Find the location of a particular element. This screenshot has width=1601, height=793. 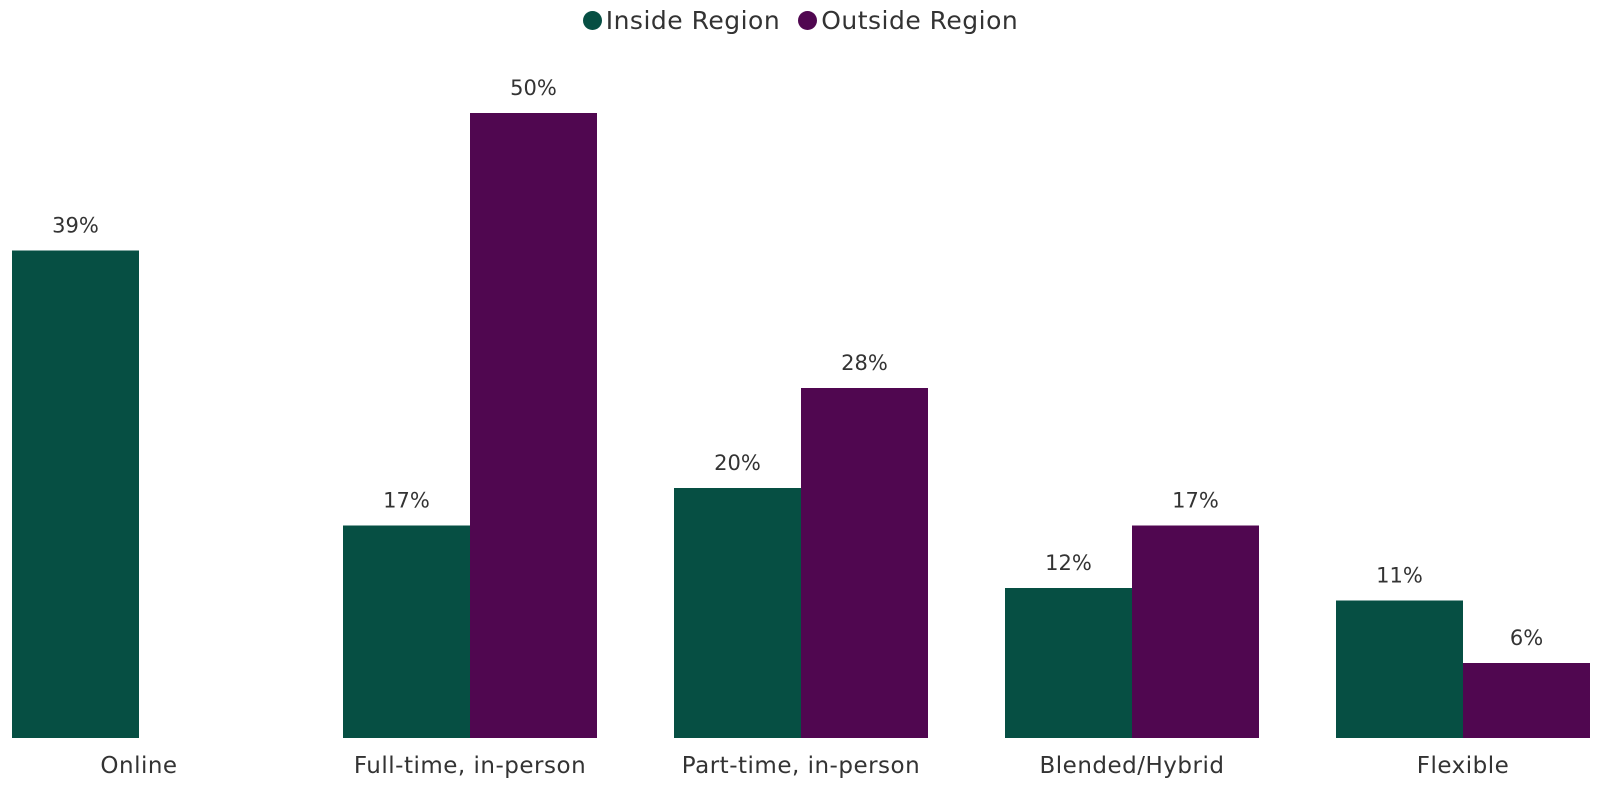

x-tick-label-0: Online is located at coordinates (138, 766).